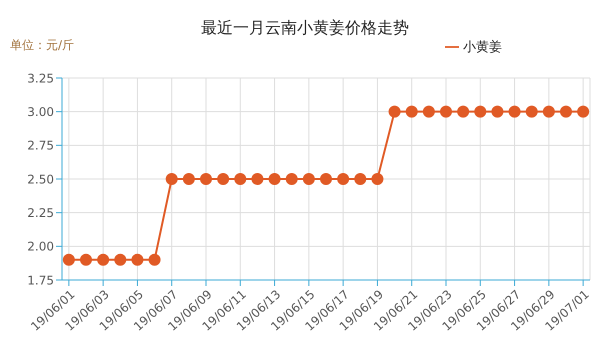 Image resolution: width=610 pixels, height=360 pixels. I want to click on chart-title: 最近一月云南小黄姜价格走势, so click(305, 28).